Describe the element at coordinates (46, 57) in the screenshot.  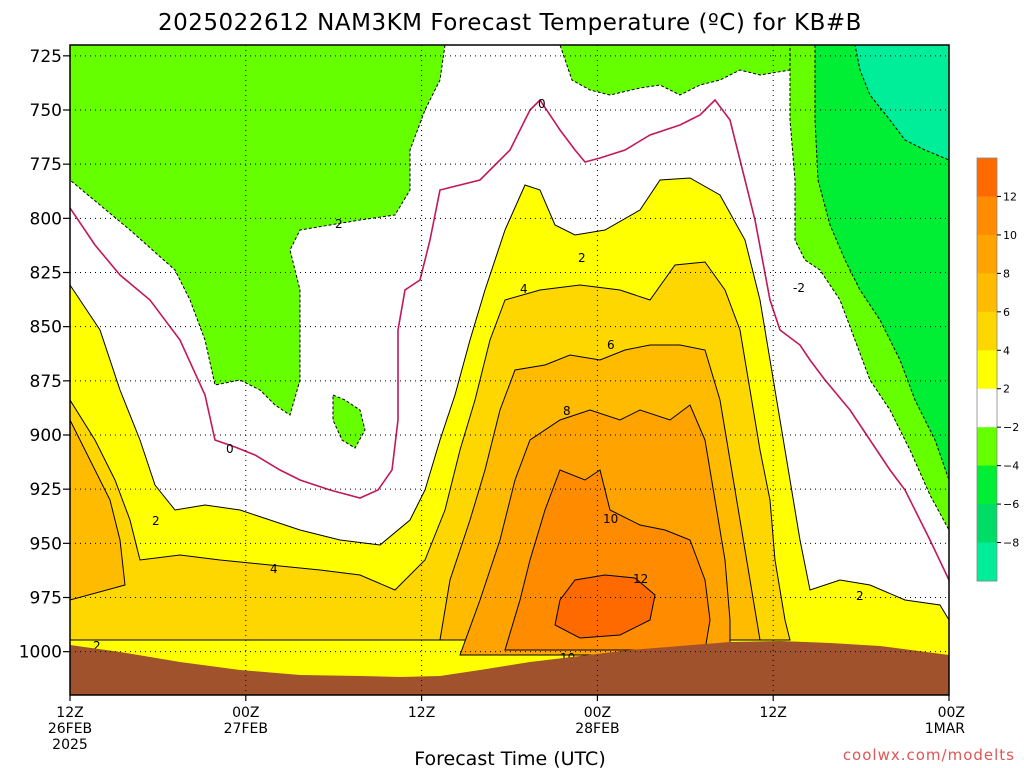
I see `y-tick-label: 725` at that location.